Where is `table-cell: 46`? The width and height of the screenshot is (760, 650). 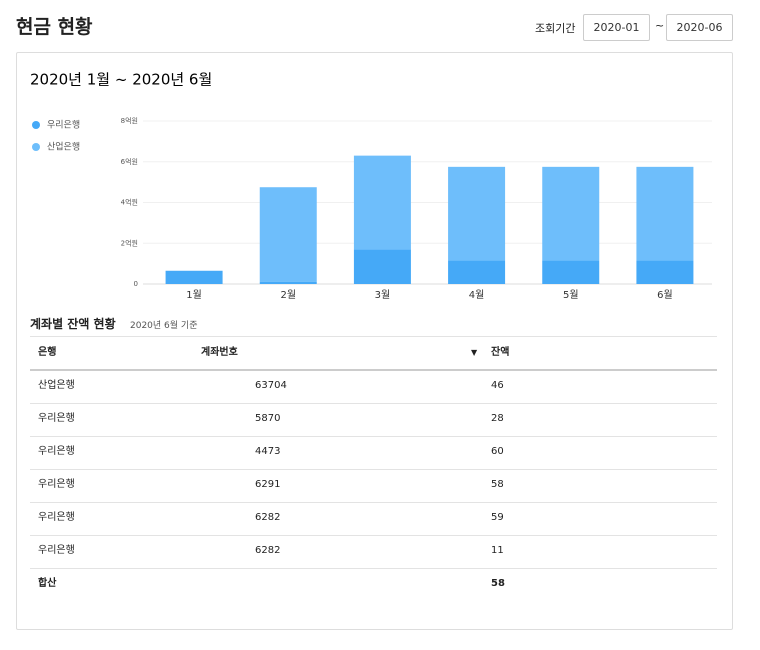 table-cell: 46 is located at coordinates (497, 385).